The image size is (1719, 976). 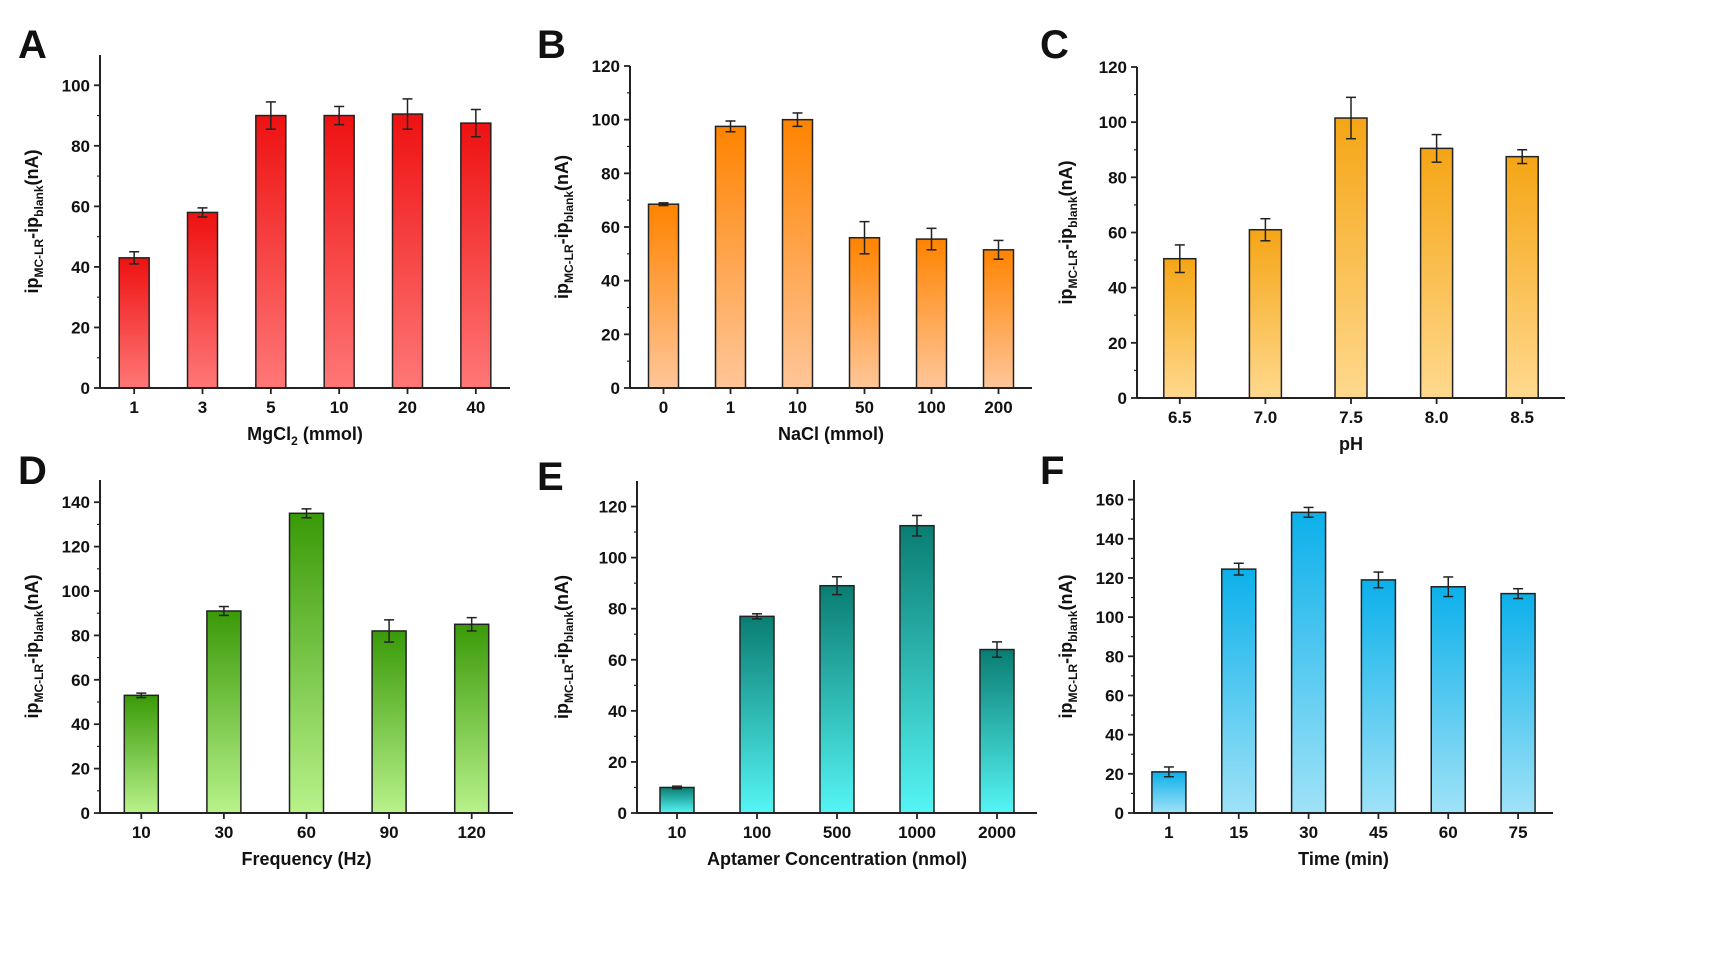 I want to click on x-tick-label-c: 6.5, so click(x=1180, y=417).